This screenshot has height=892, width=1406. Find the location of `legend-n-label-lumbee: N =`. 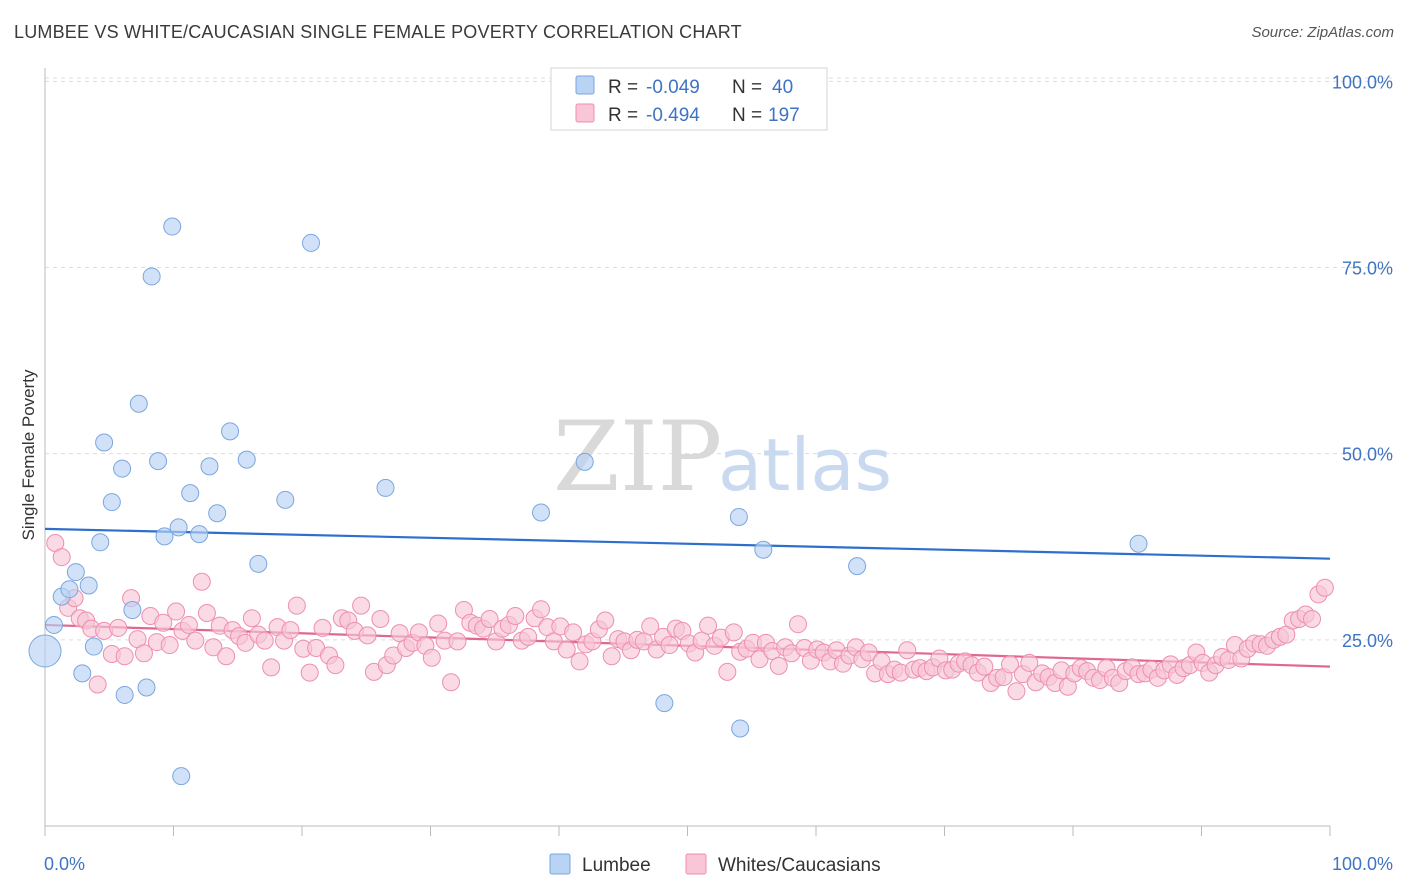

legend-n-label-lumbee: N = is located at coordinates (747, 87).